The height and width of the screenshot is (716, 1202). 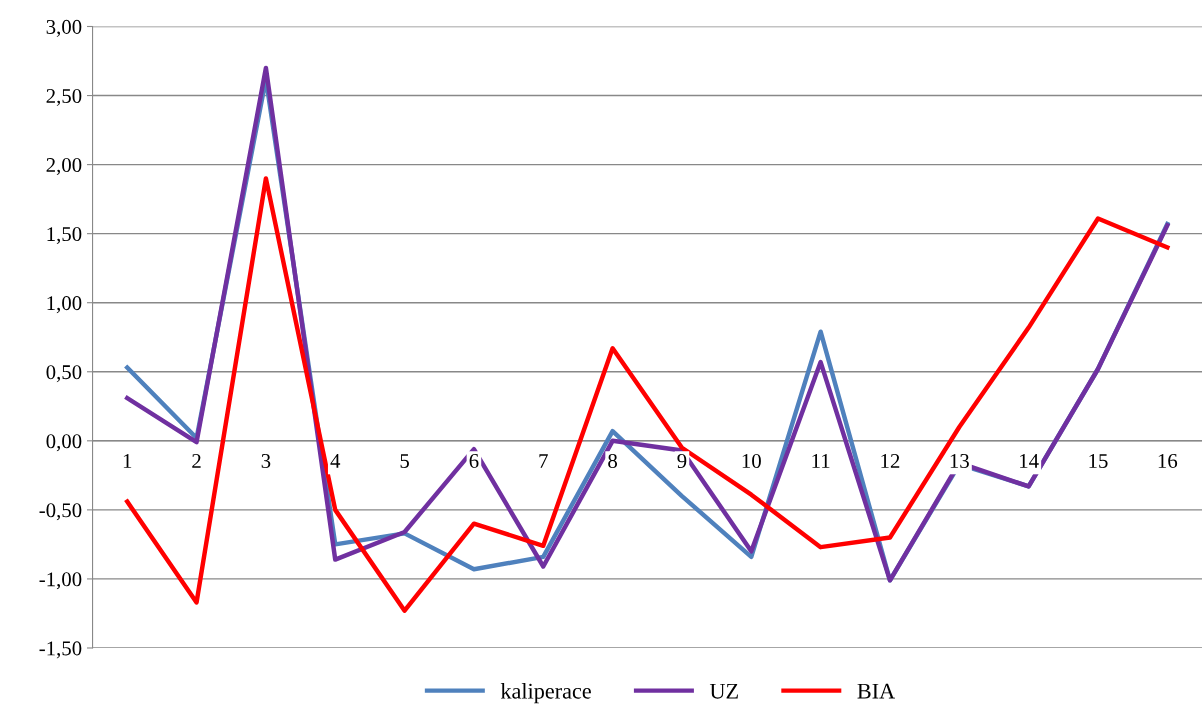 I want to click on x-tick-label: 15, so click(x=1098, y=461).